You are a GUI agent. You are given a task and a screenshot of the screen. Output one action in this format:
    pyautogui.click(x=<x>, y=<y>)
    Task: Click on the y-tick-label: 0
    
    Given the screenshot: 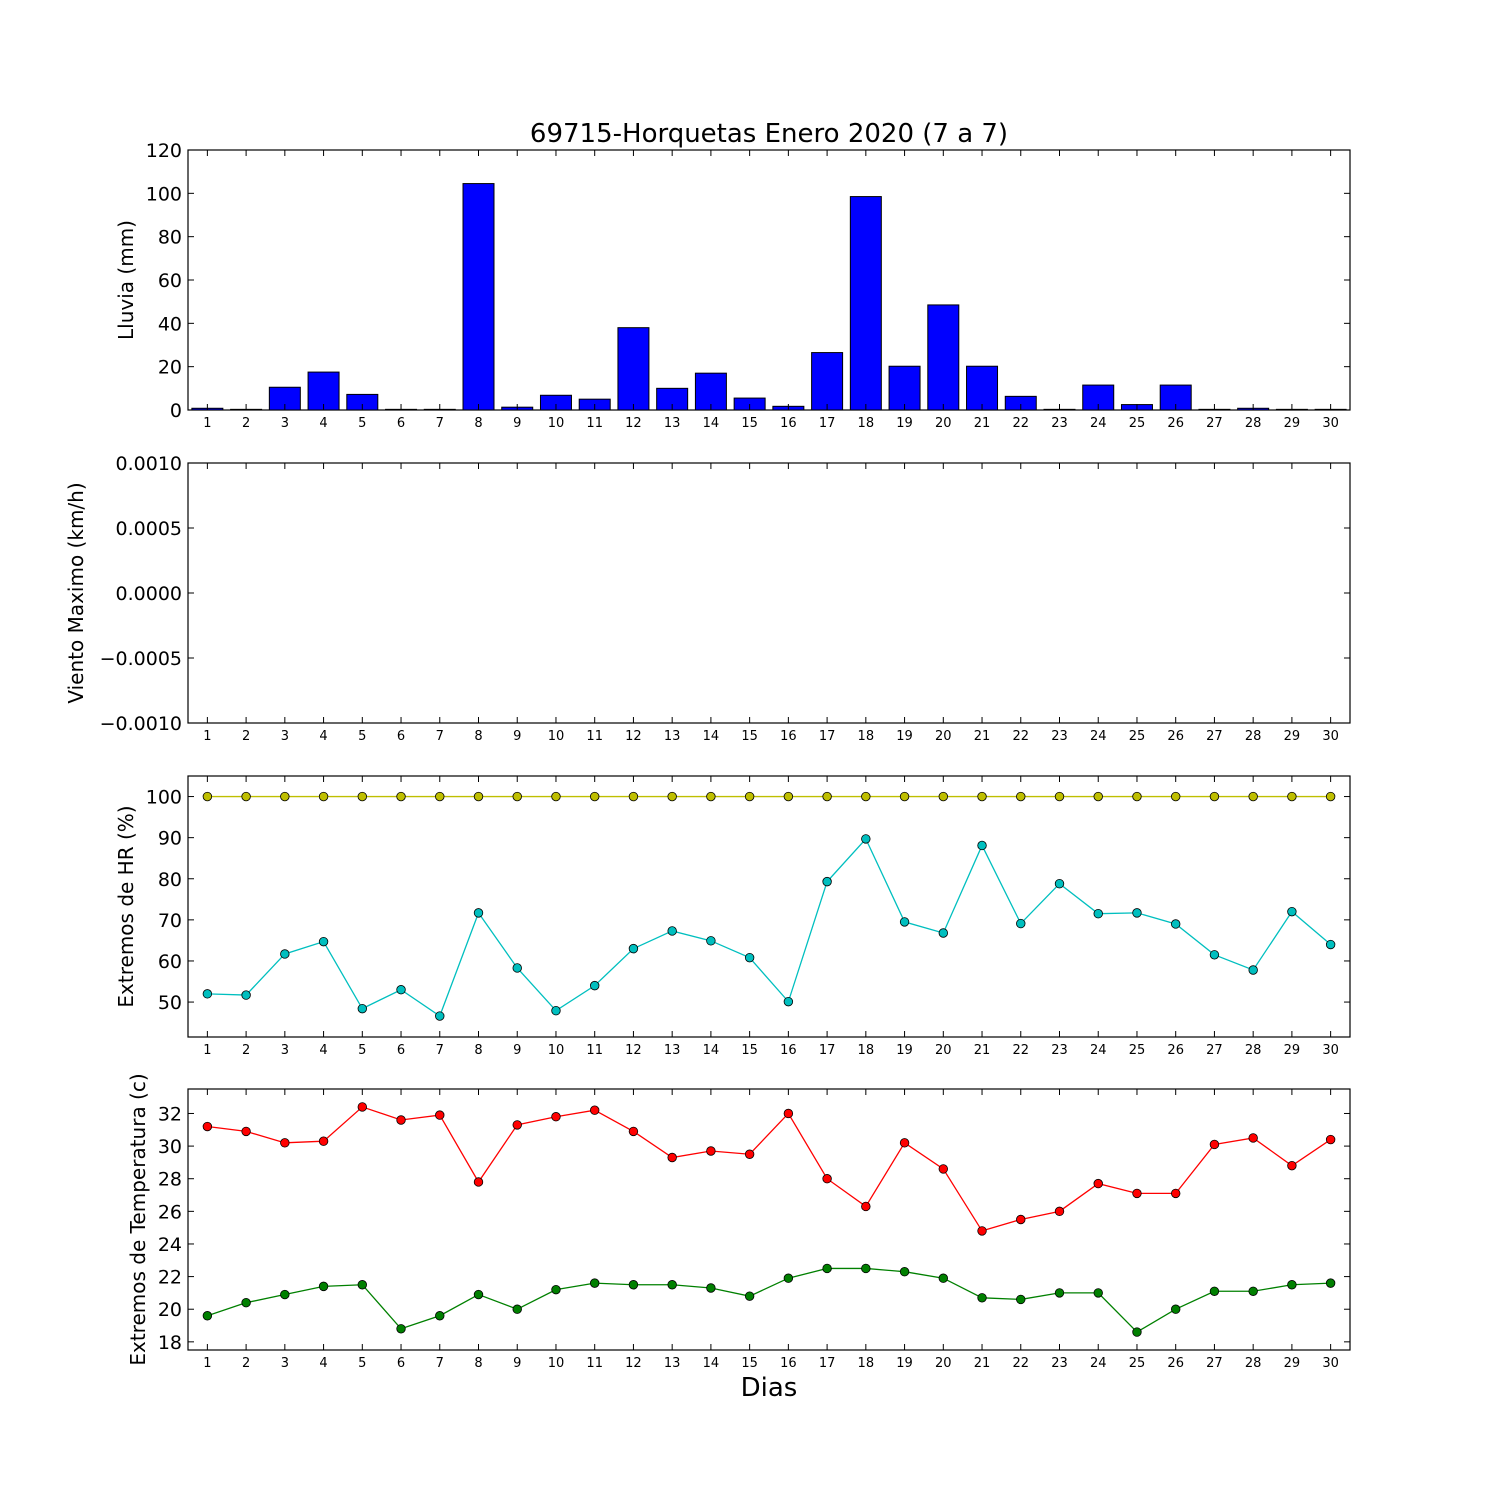 What is the action you would take?
    pyautogui.click(x=176, y=411)
    